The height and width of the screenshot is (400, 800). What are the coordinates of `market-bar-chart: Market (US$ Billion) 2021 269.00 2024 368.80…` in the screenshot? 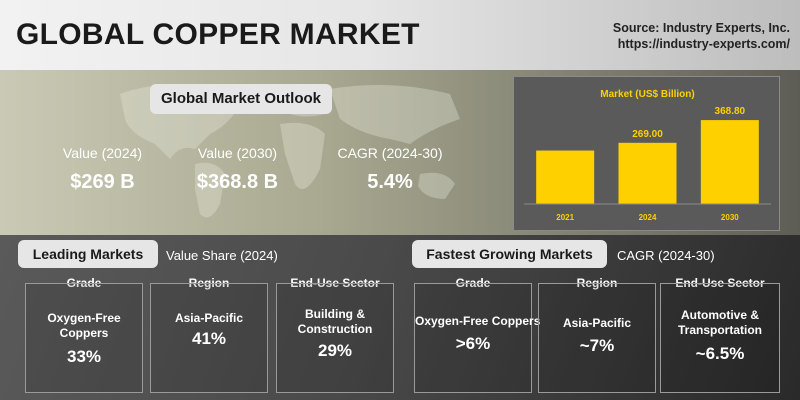 It's located at (647, 155).